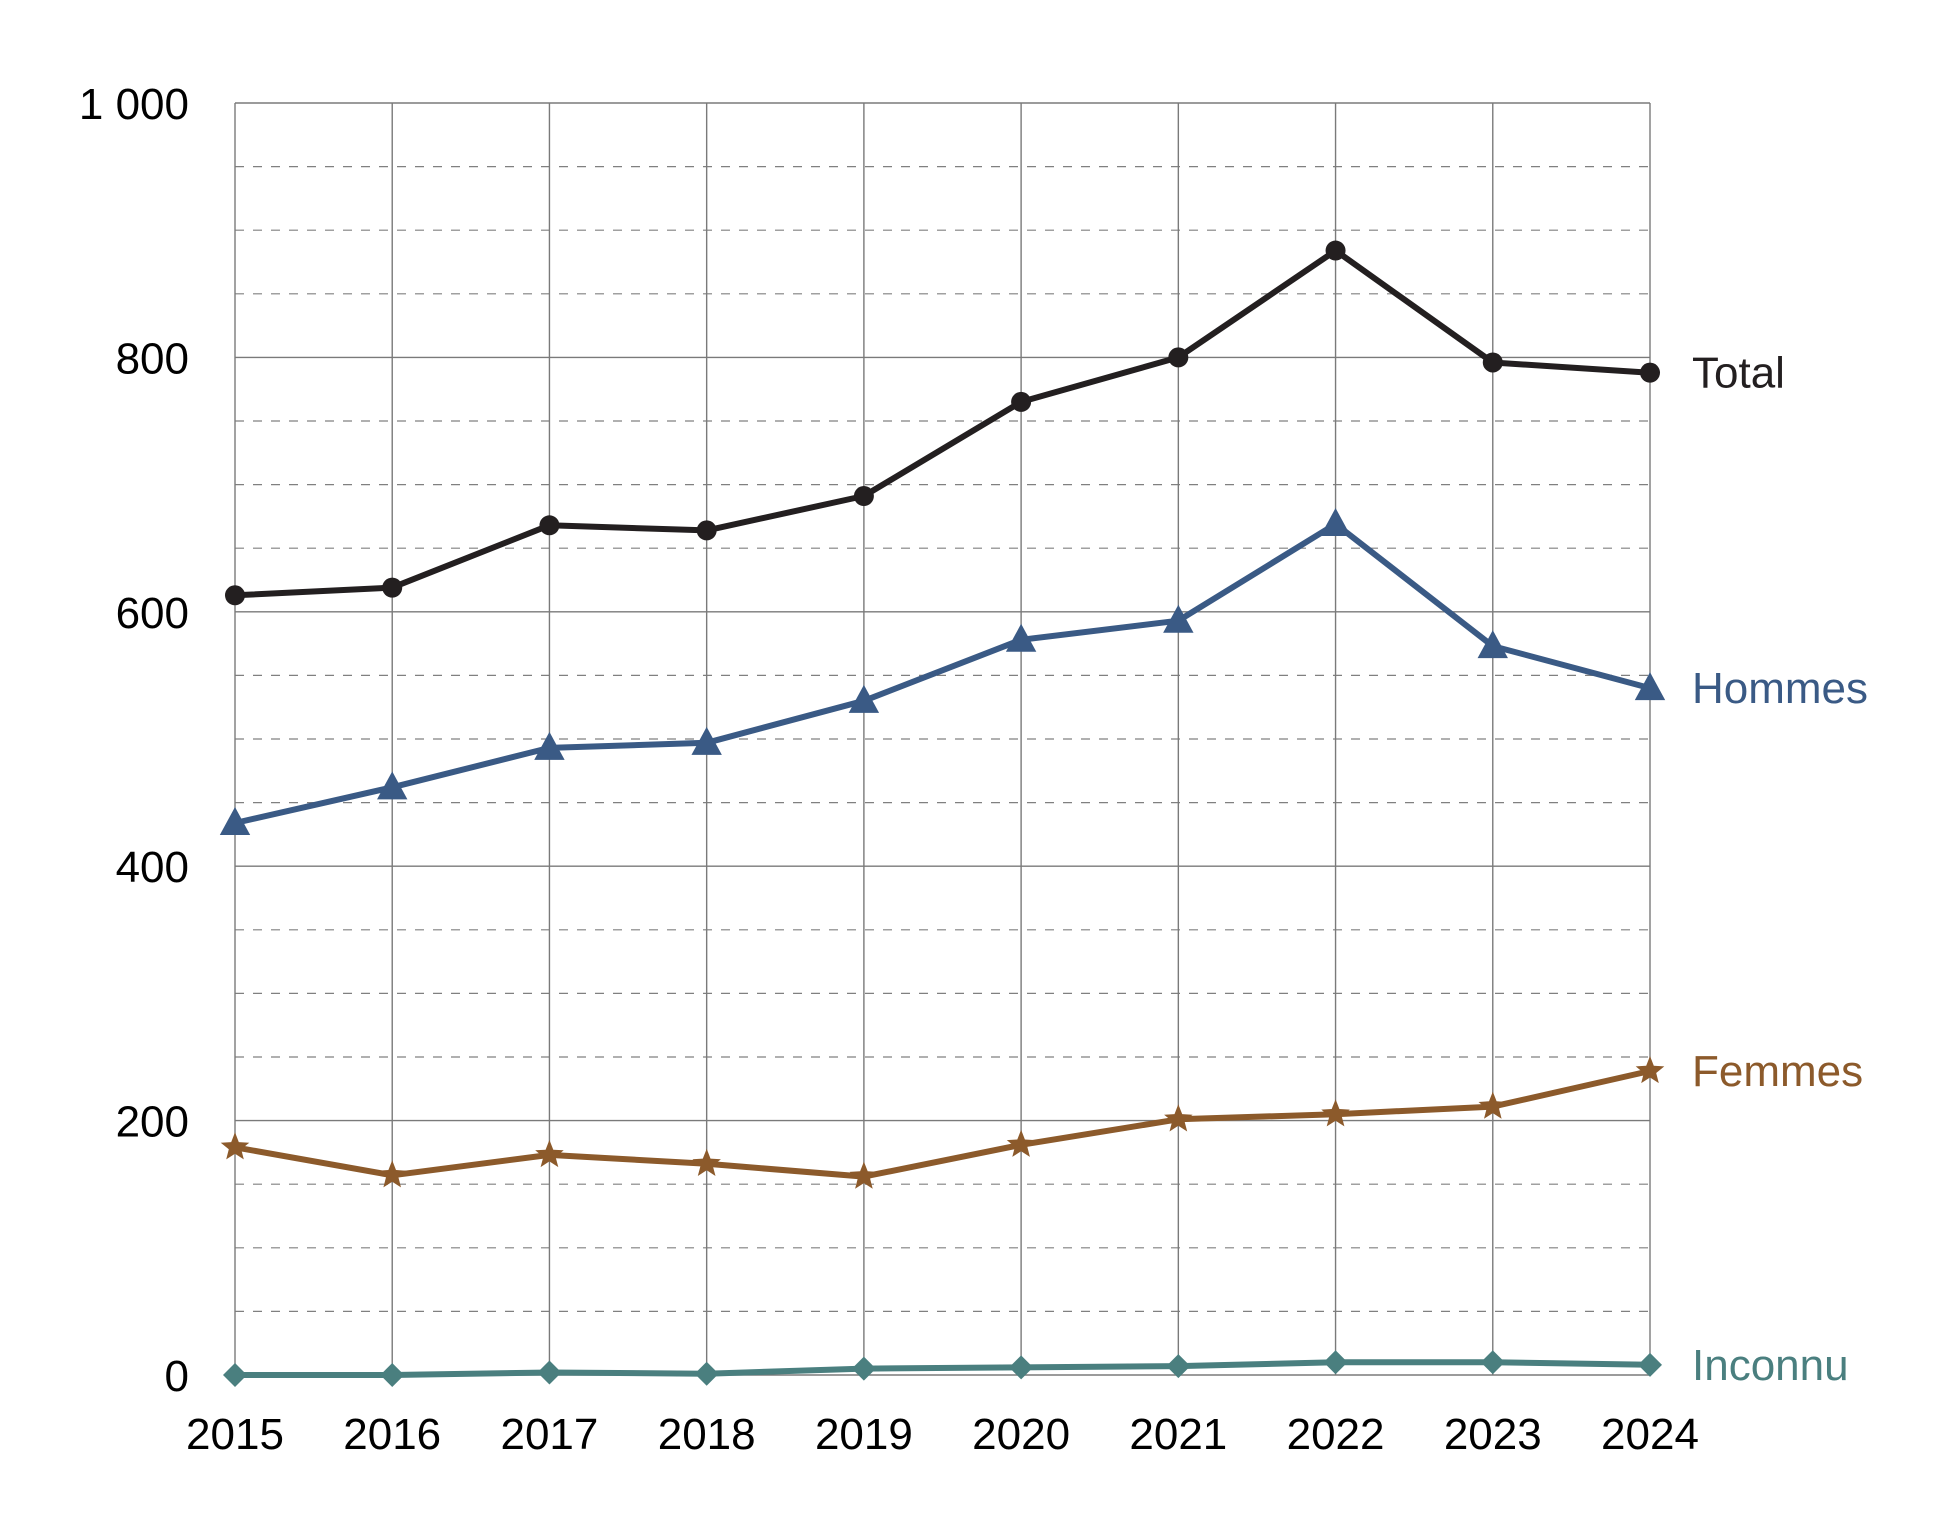  I want to click on y-tick-label: 600, so click(152, 613).